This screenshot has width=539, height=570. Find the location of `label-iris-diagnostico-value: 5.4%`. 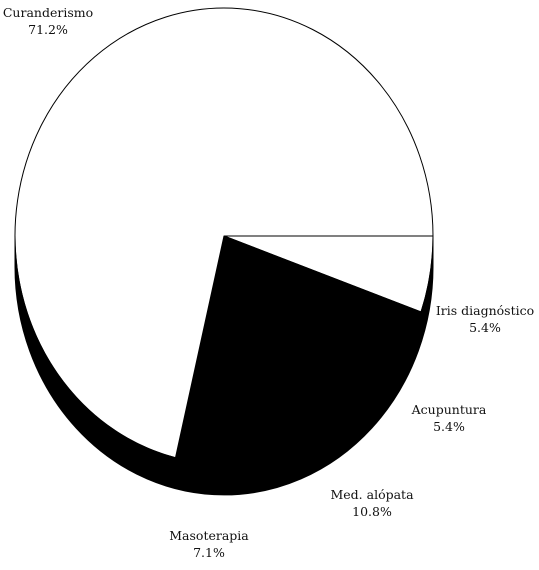

label-iris-diagnostico-value: 5.4% is located at coordinates (485, 327).